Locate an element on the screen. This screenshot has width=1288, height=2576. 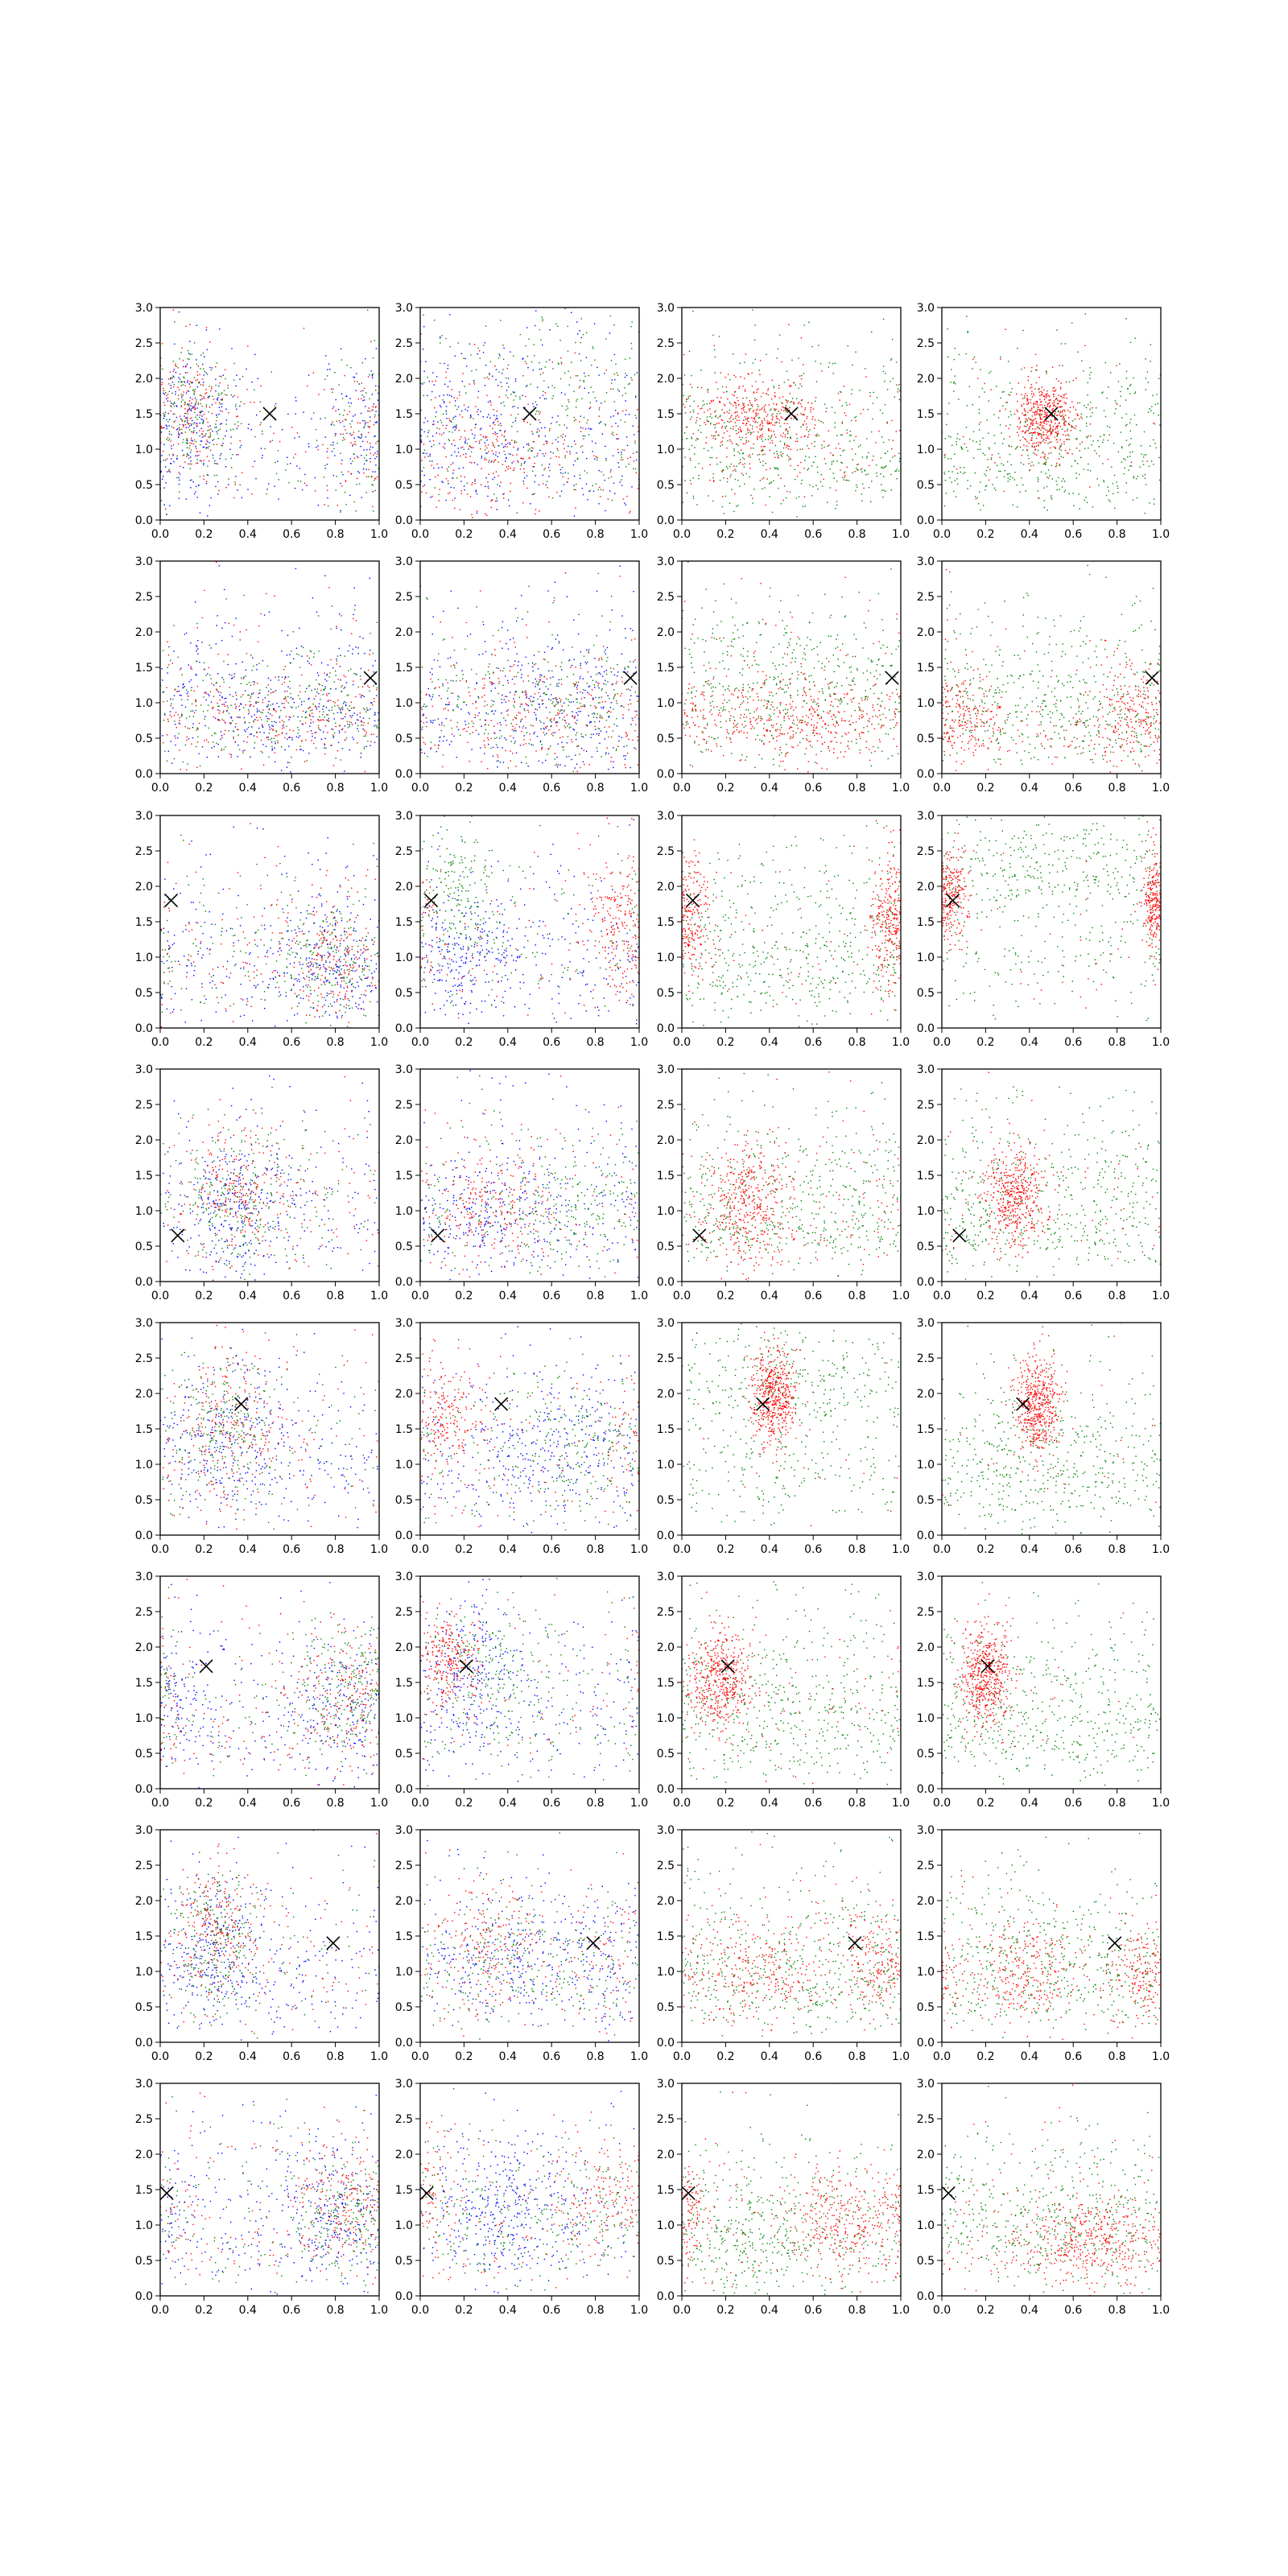
x-tick-label: 0.2 is located at coordinates (464, 534).